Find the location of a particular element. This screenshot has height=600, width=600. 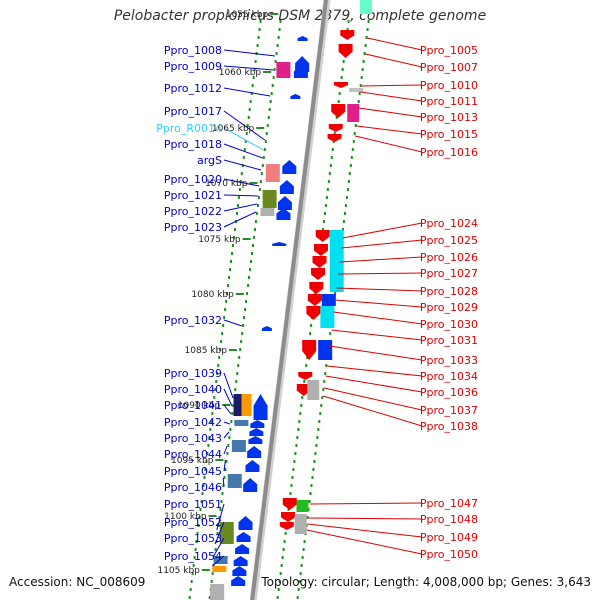

scale-label: 1060 kbp is located at coordinates (240, 73).